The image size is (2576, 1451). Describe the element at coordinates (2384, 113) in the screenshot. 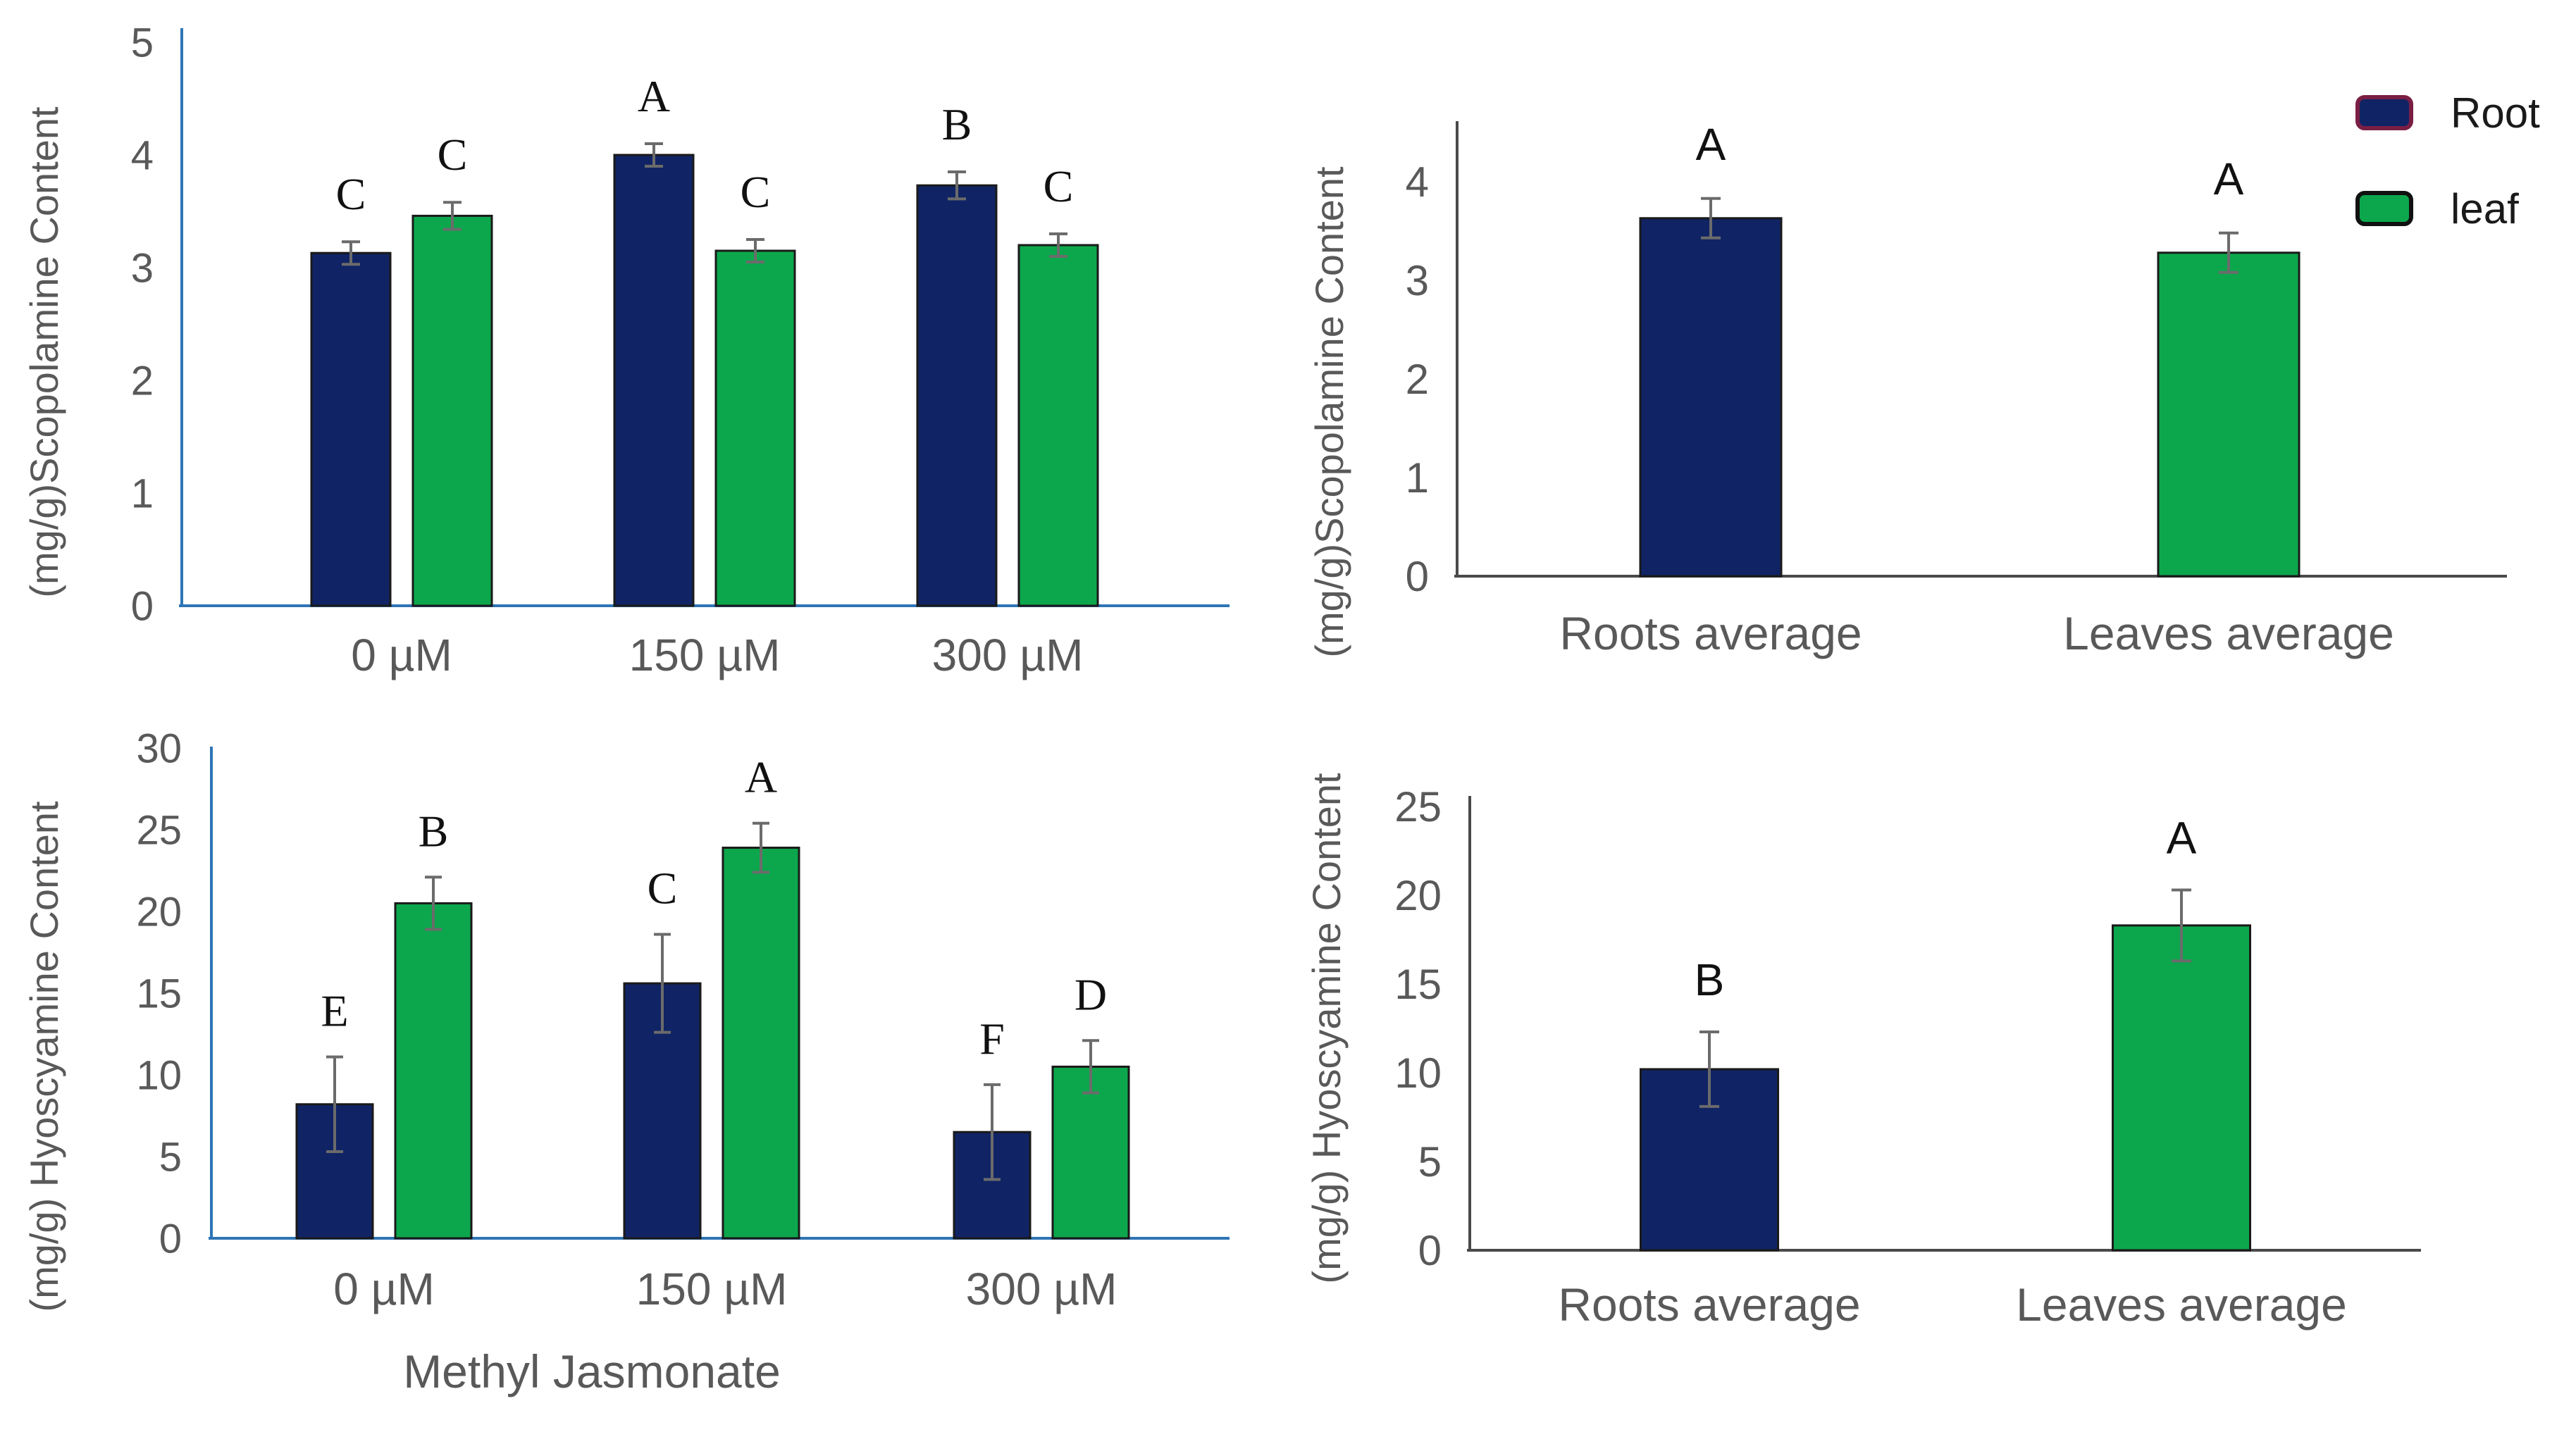

I see `legend-swatch-root` at that location.